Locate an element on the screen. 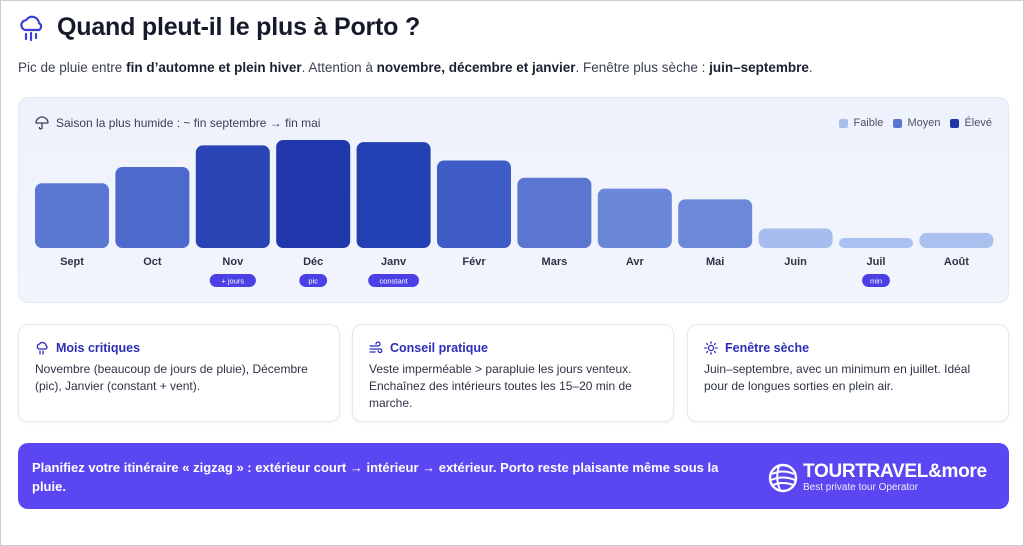 The width and height of the screenshot is (1024, 546). card-title: Conseil pratique is located at coordinates (513, 348).